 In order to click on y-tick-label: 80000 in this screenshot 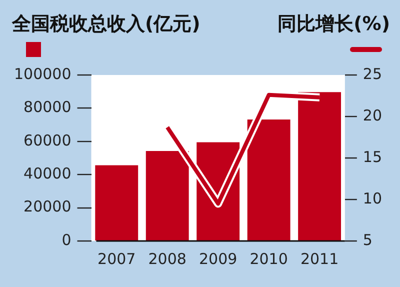, I will do `click(48, 107)`.